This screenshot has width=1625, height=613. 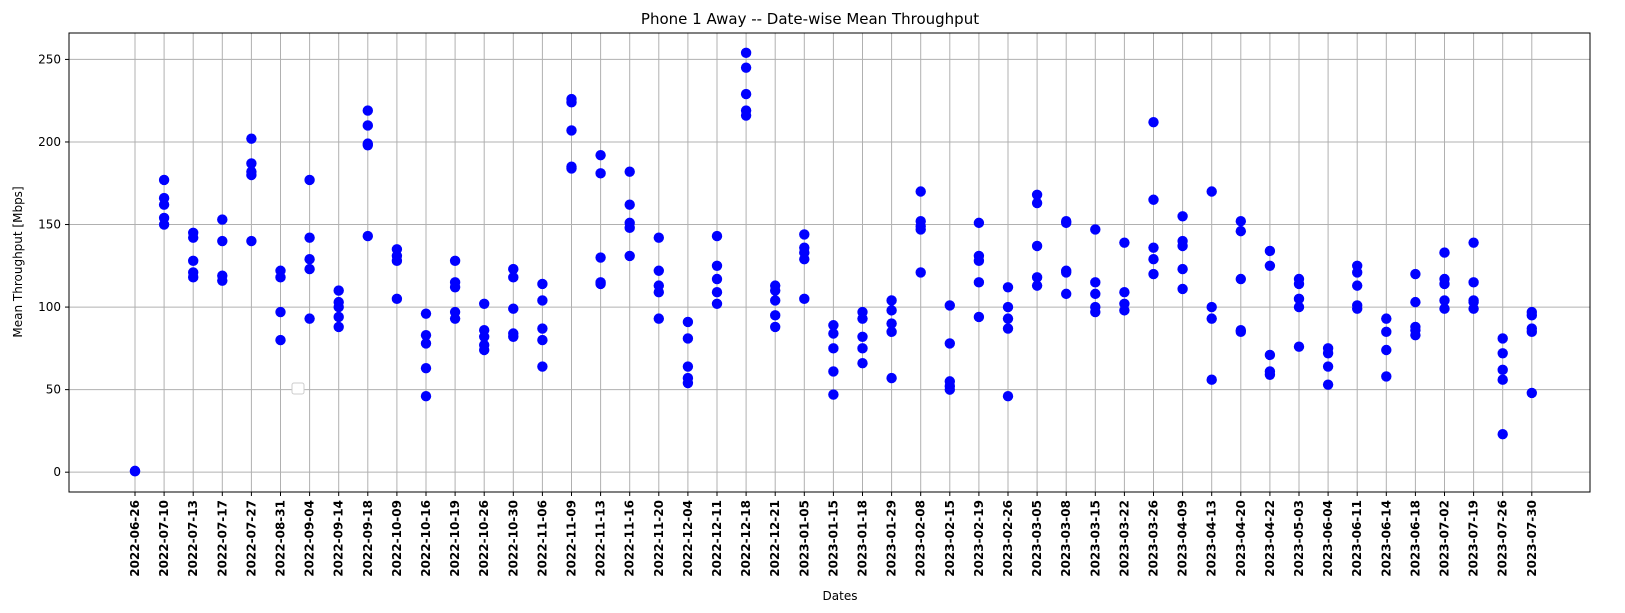 What do you see at coordinates (979, 538) in the screenshot?
I see `x-tick-label: 2023-02-19` at bounding box center [979, 538].